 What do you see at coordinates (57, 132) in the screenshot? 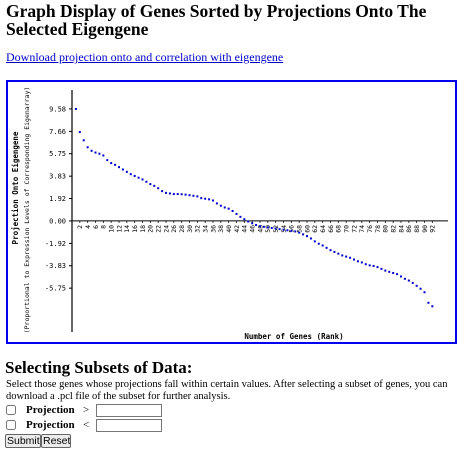
I see `y-tick-label: 7.66` at bounding box center [57, 132].